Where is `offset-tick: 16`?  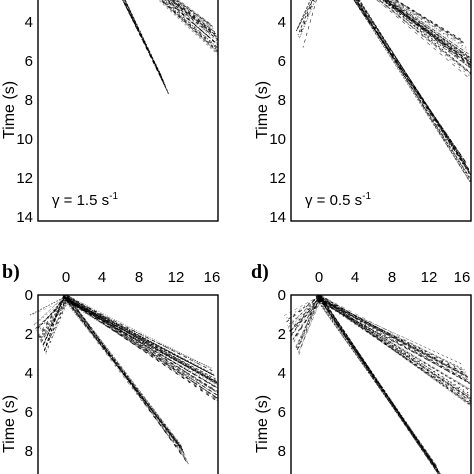
offset-tick: 16 is located at coordinates (462, 277).